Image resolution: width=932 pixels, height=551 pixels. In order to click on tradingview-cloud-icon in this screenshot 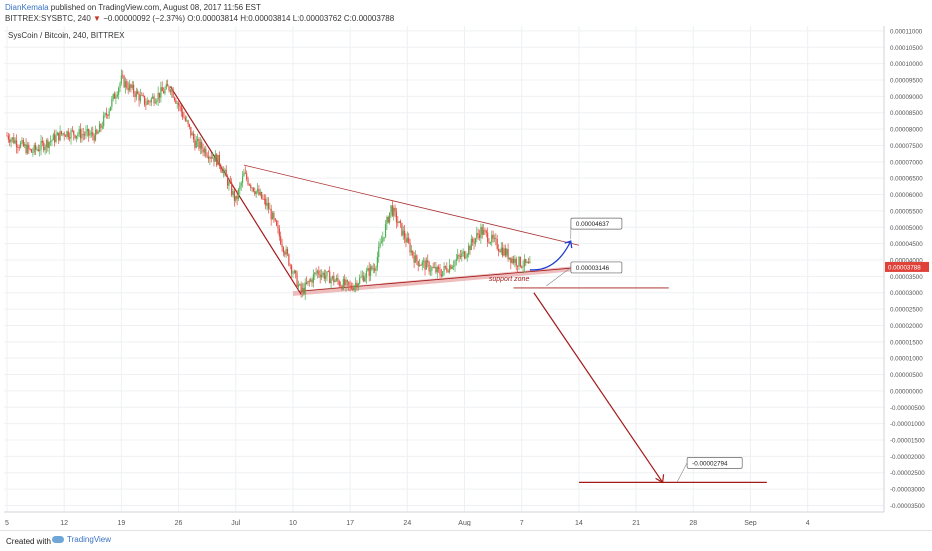, I will do `click(58, 539)`.